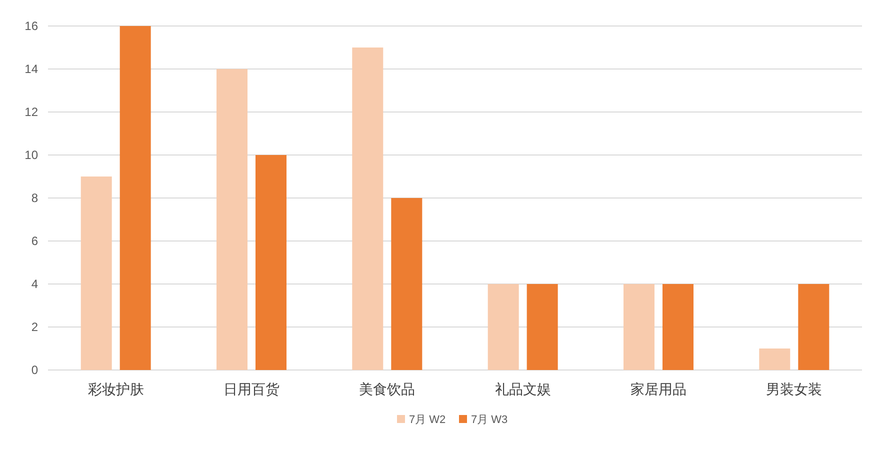 The height and width of the screenshot is (450, 893). I want to click on legend-label: 7月 W3, so click(489, 420).